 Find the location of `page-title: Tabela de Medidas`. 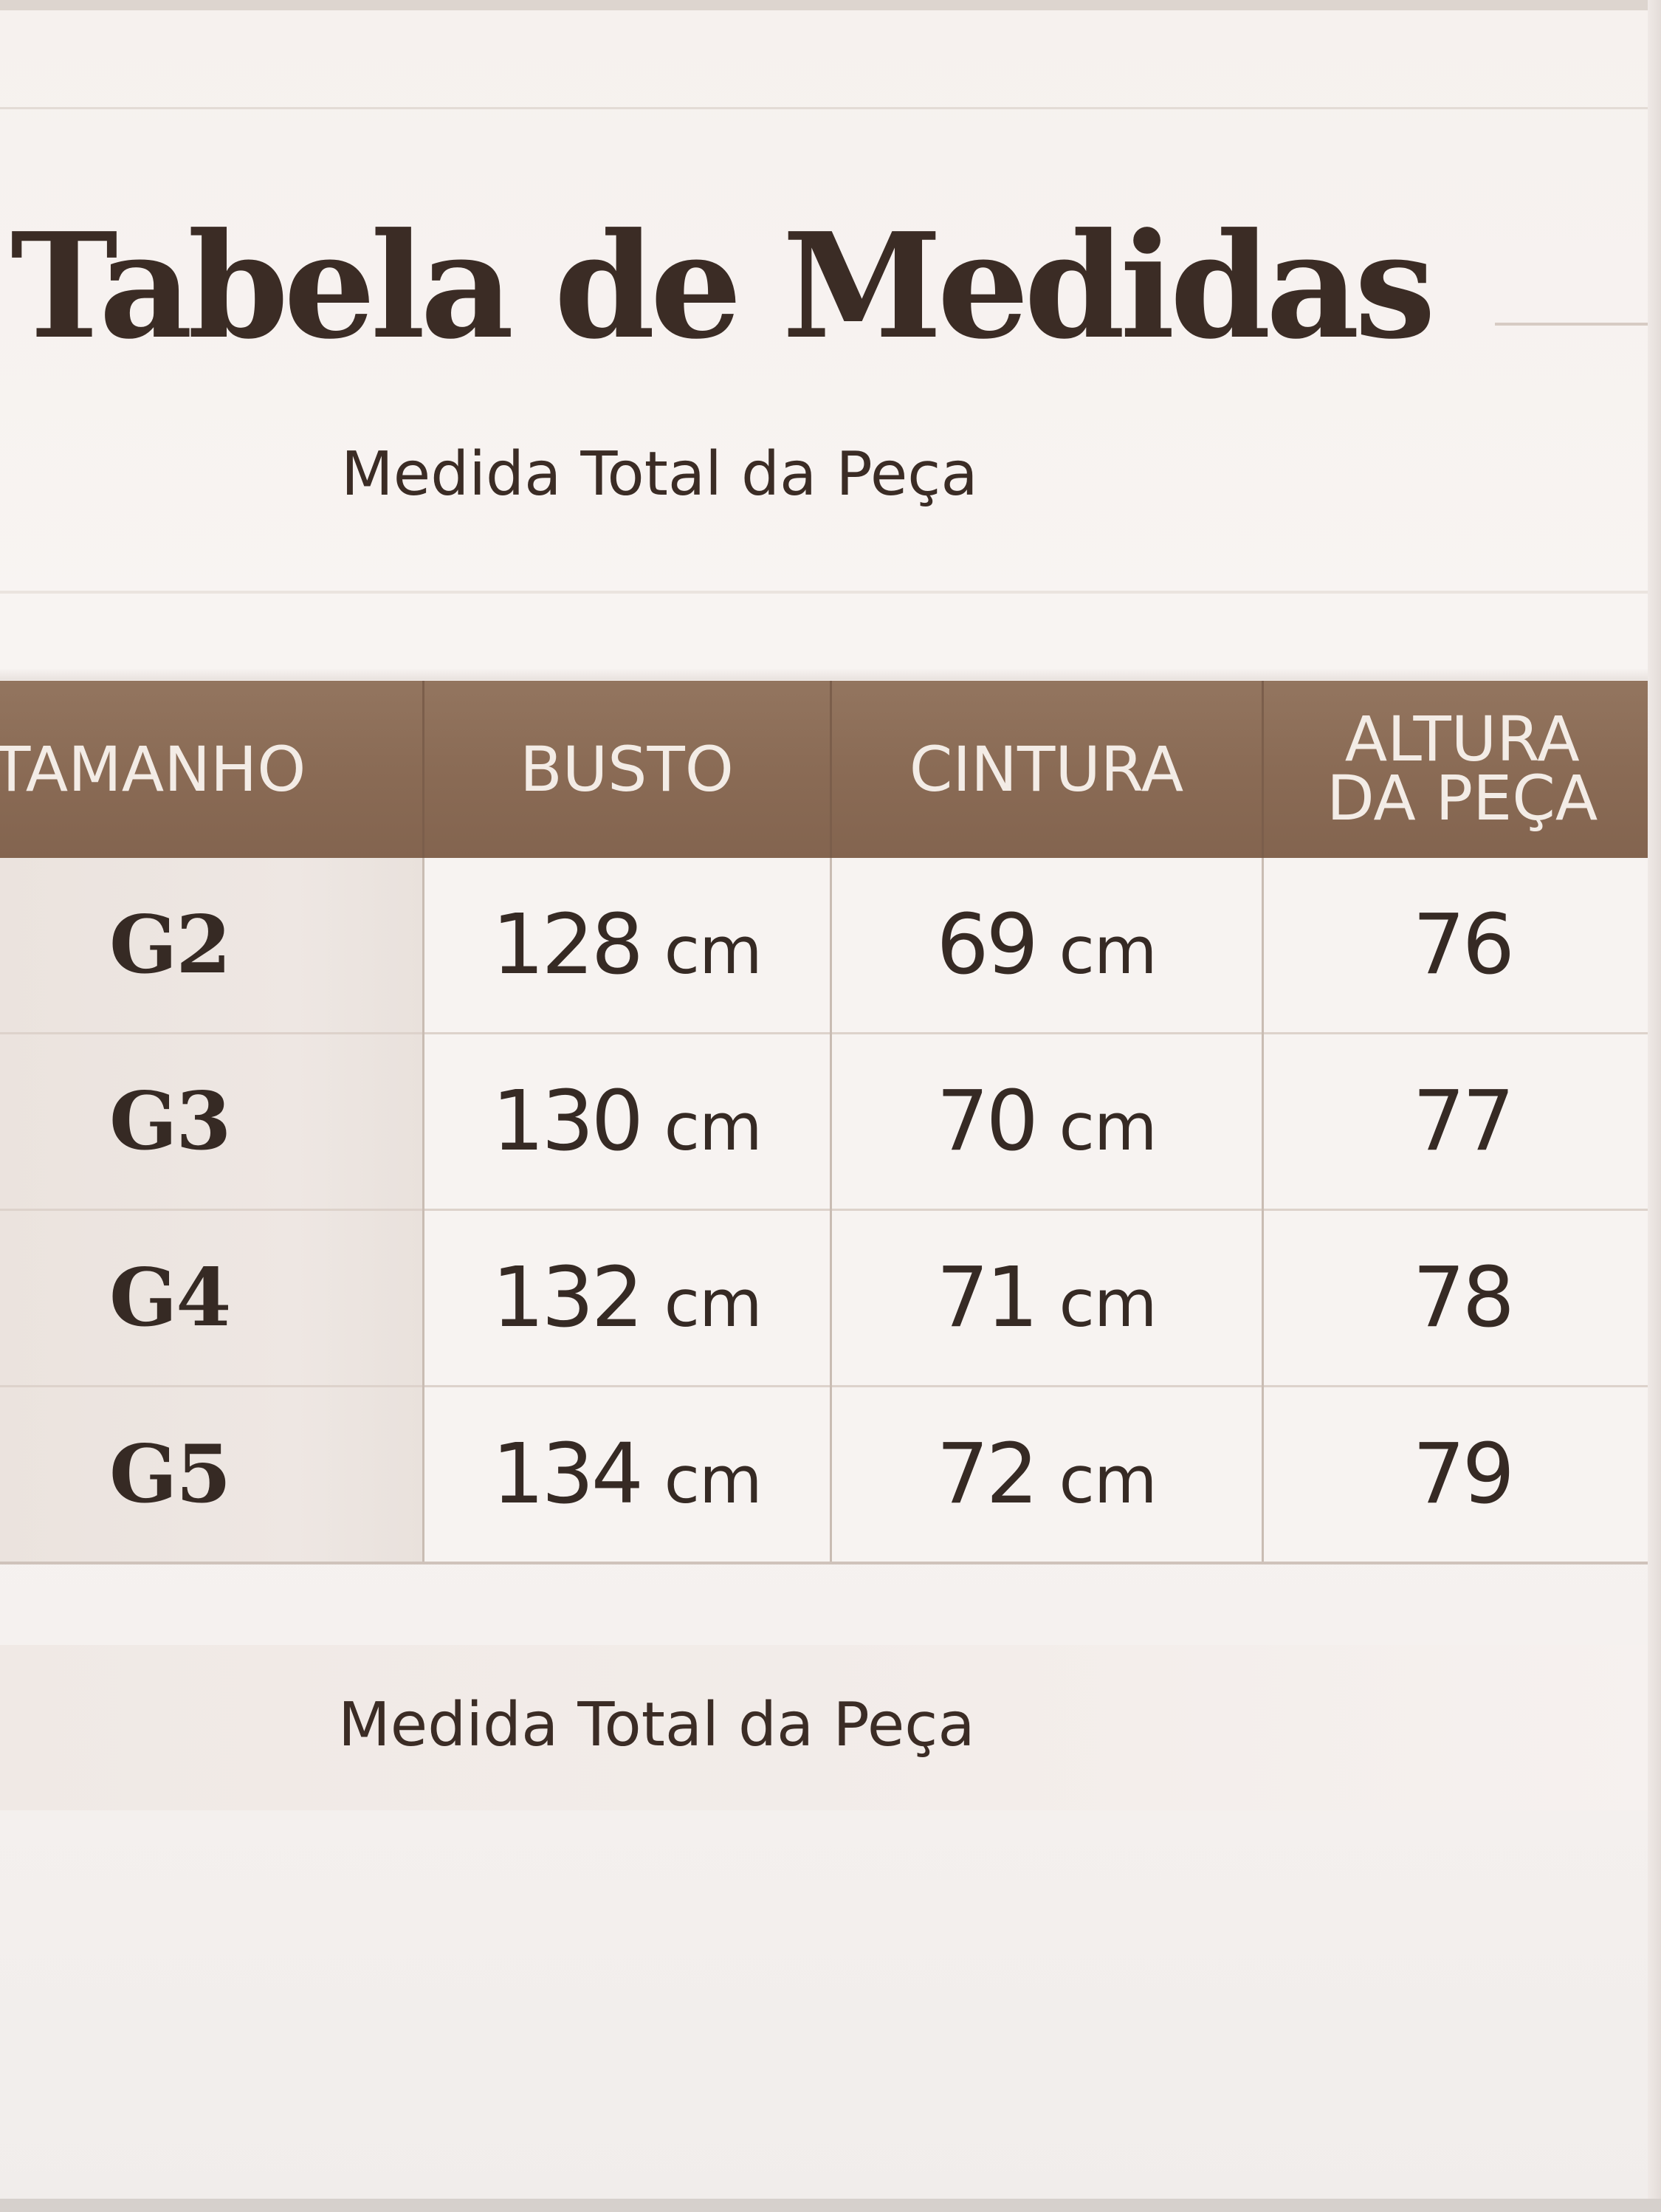

page-title: Tabela de Medidas is located at coordinates (723, 286).